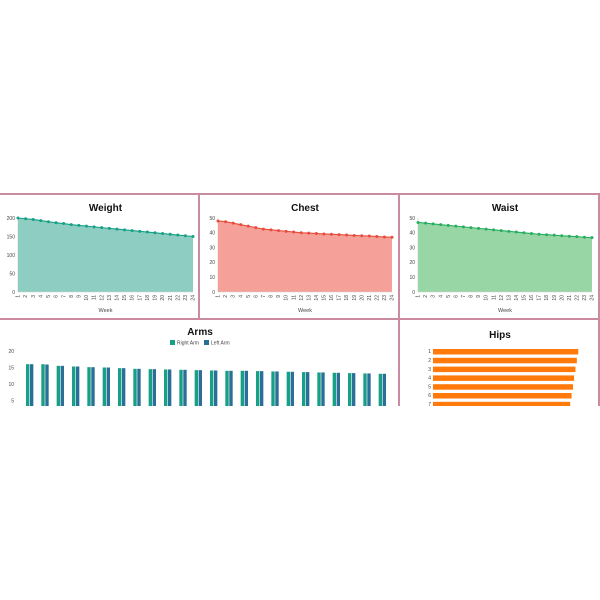 The width and height of the screenshot is (600, 600). What do you see at coordinates (562, 298) in the screenshot?
I see `x-tick-label: 20` at bounding box center [562, 298].